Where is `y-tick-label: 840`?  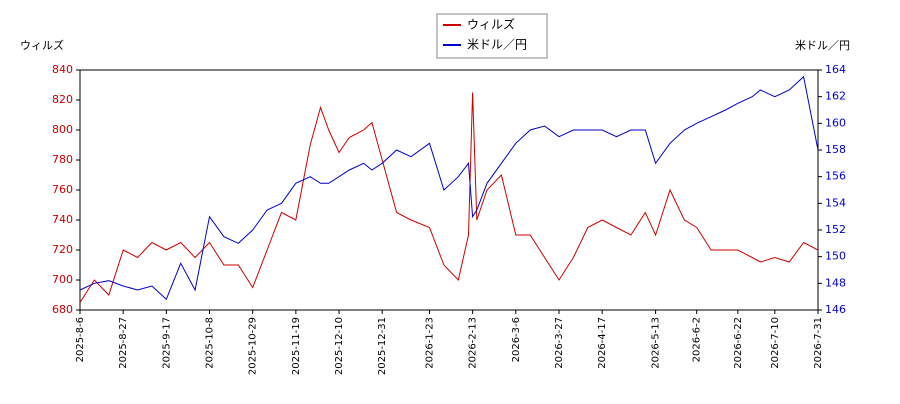
y-tick-label: 840 is located at coordinates (62, 69).